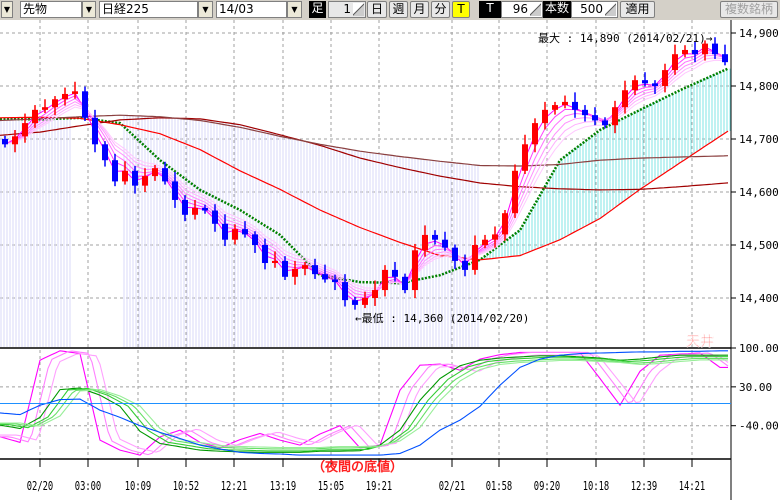 This screenshot has width=780, height=500. I want to click on price-tick-label: 14,700, so click(759, 139).